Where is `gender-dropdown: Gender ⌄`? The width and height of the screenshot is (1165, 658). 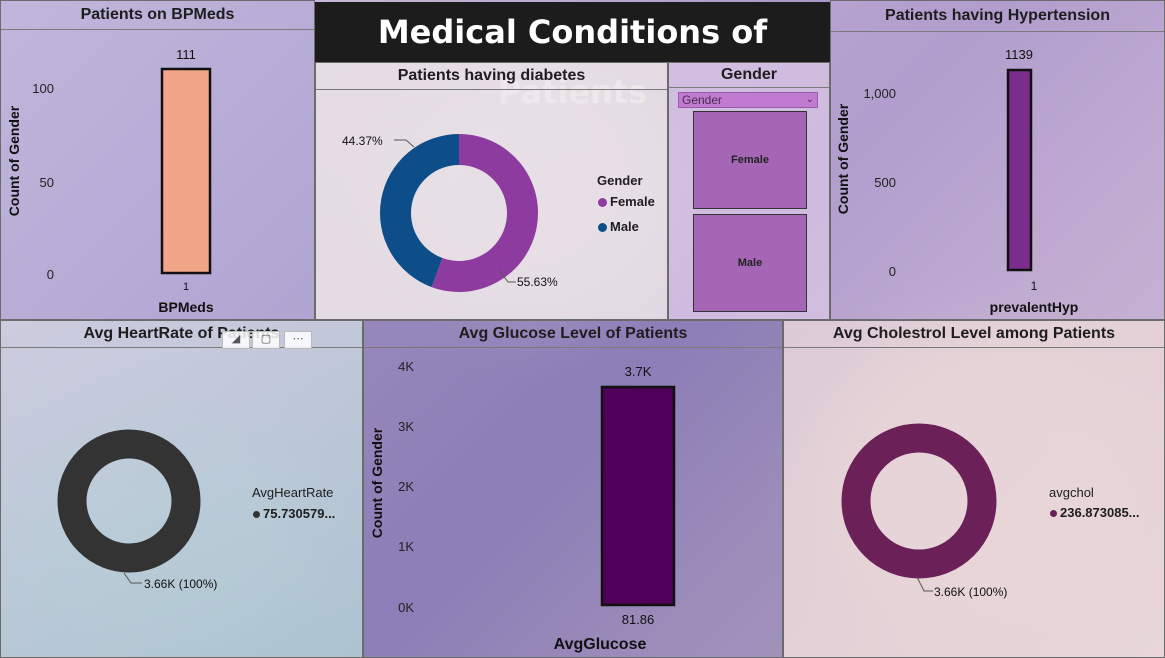 gender-dropdown: Gender ⌄ is located at coordinates (748, 100).